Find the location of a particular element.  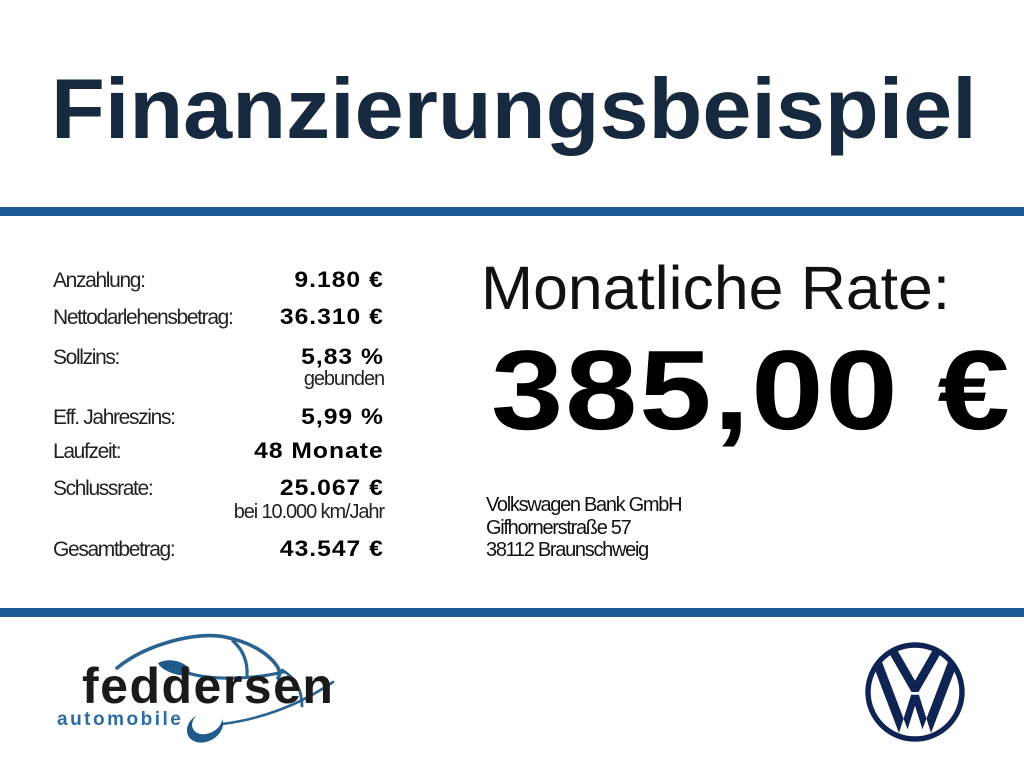

svg-text: automobile is located at coordinates (120, 719).